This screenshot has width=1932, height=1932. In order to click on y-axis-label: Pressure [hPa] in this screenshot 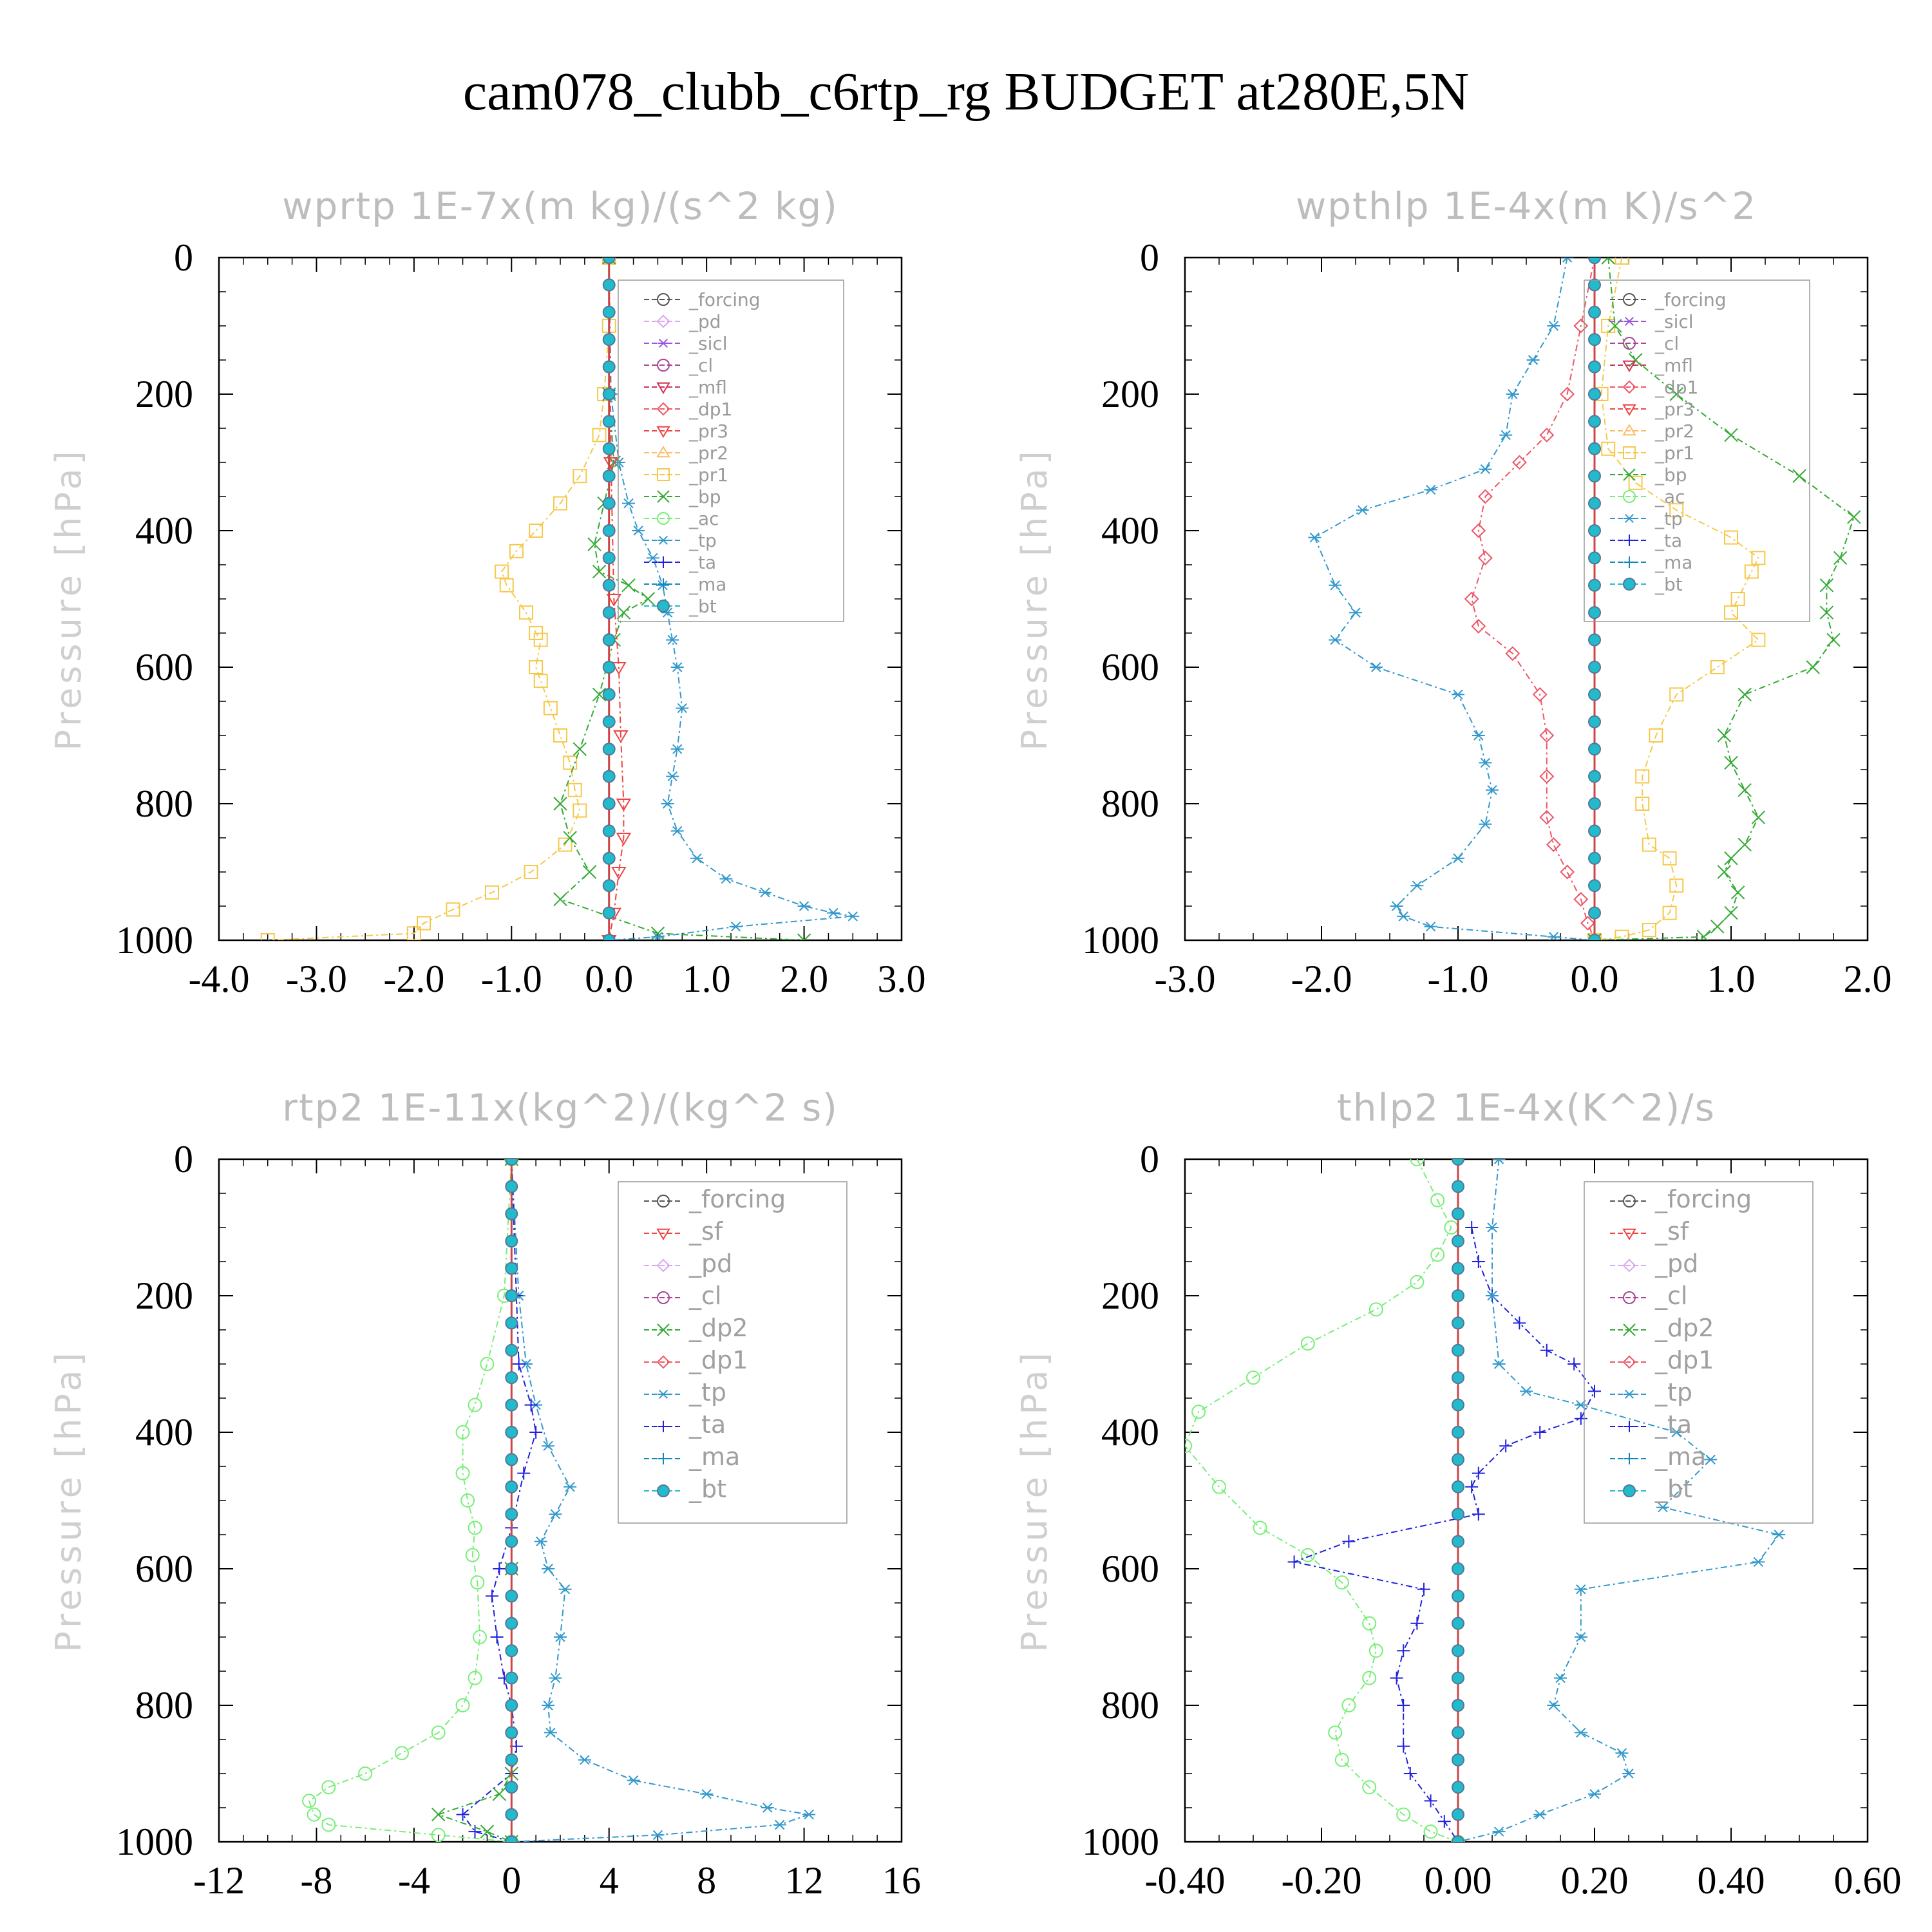, I will do `click(1034, 1500)`.